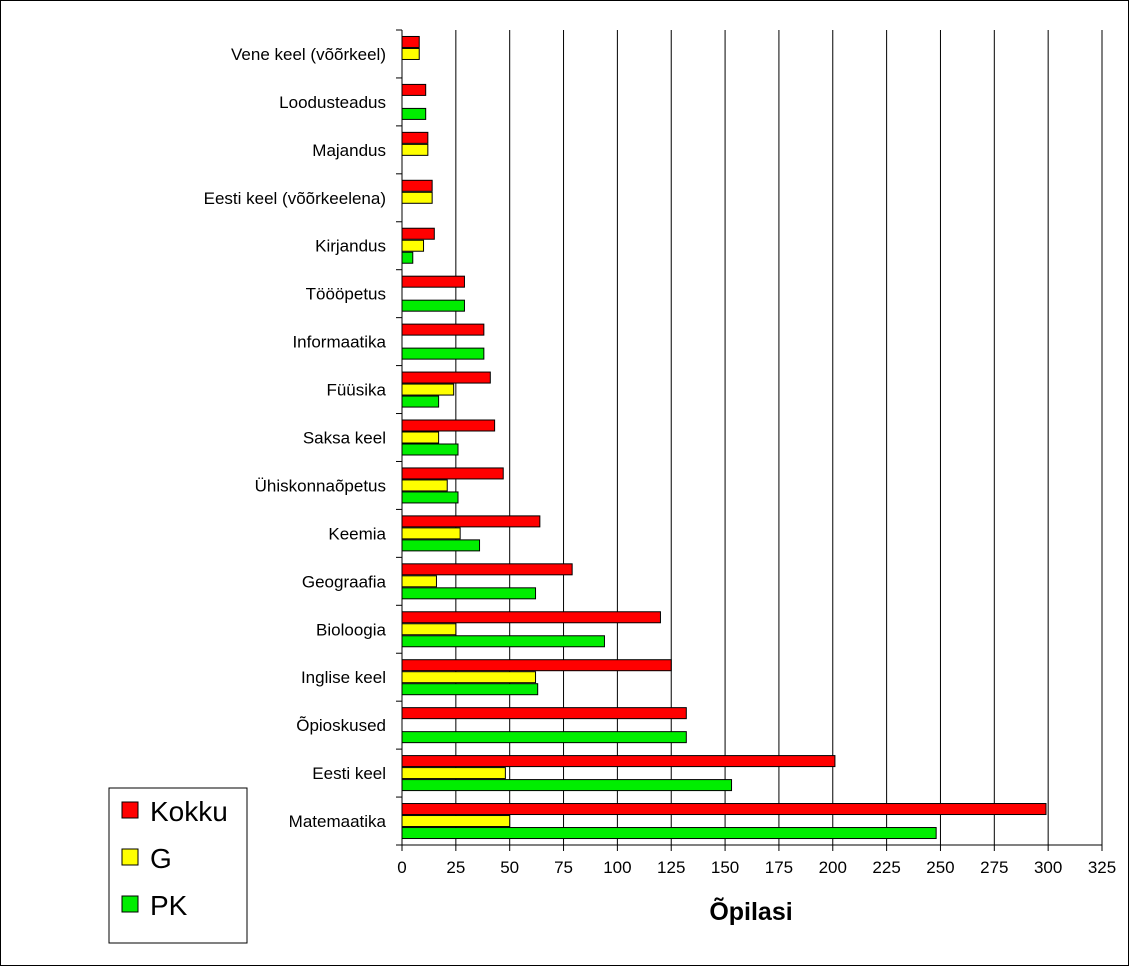 The image size is (1129, 966). Describe the element at coordinates (1048, 867) in the screenshot. I see `x-tick-label: 300` at that location.